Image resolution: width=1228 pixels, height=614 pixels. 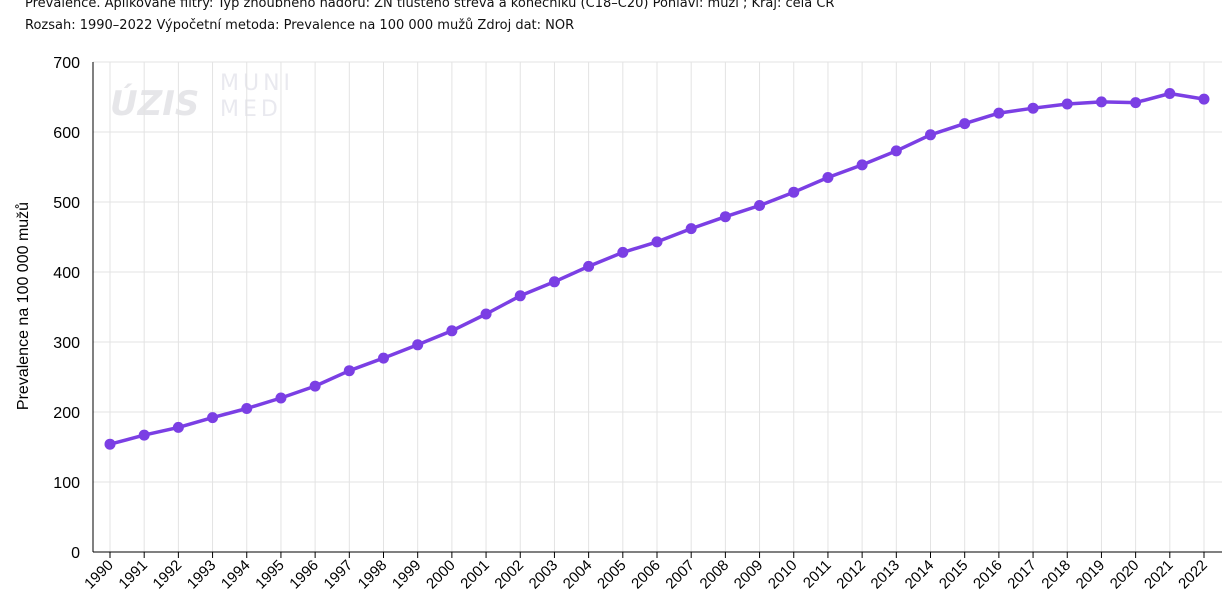 What do you see at coordinates (133, 575) in the screenshot?
I see `x-tick-label: 1991` at bounding box center [133, 575].